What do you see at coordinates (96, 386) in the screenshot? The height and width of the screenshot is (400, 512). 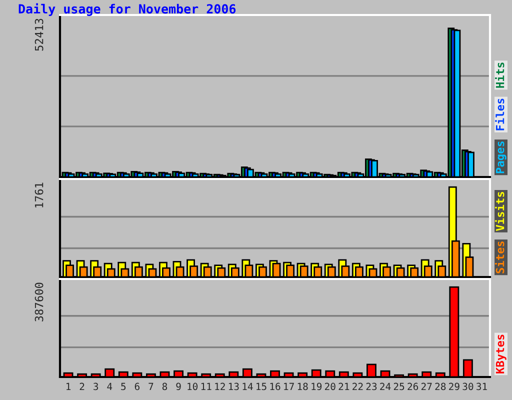 I see `x-tick-label: 3` at bounding box center [96, 386].